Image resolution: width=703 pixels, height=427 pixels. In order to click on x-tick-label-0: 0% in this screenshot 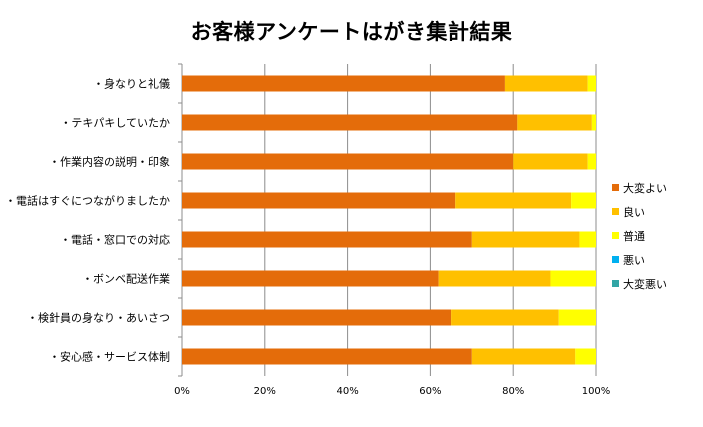, I will do `click(182, 391)`.